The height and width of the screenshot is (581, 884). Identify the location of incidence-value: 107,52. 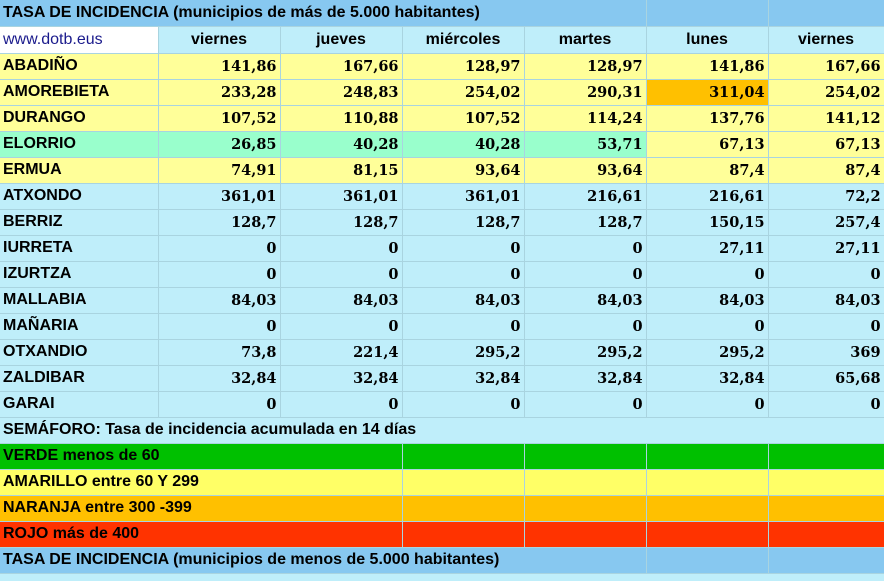
(463, 118).